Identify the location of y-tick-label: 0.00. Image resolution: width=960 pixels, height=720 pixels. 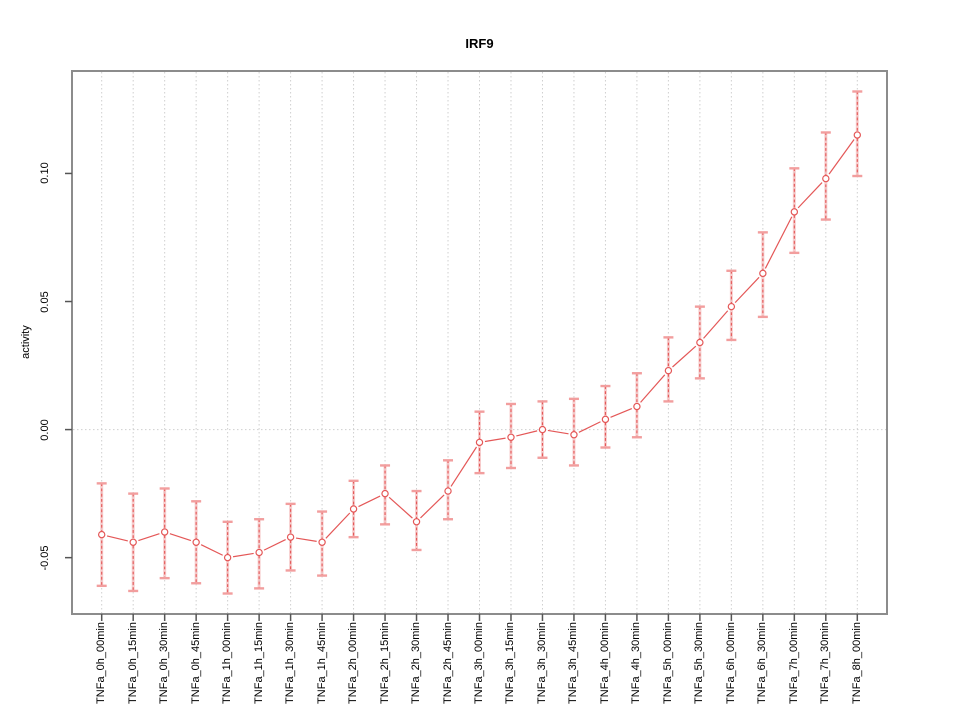
(45, 429).